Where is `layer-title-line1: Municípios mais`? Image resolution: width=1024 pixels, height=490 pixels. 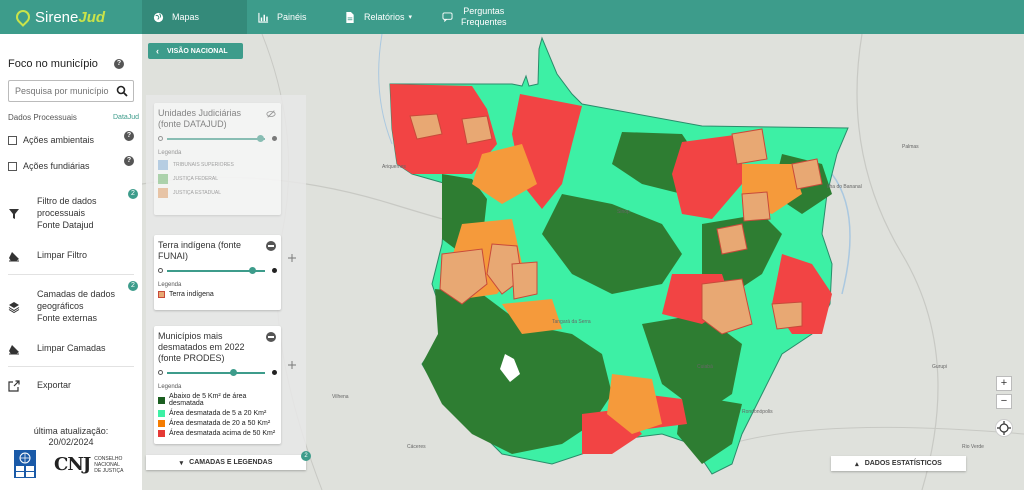
layer-title-line1: Municípios mais is located at coordinates (190, 336).